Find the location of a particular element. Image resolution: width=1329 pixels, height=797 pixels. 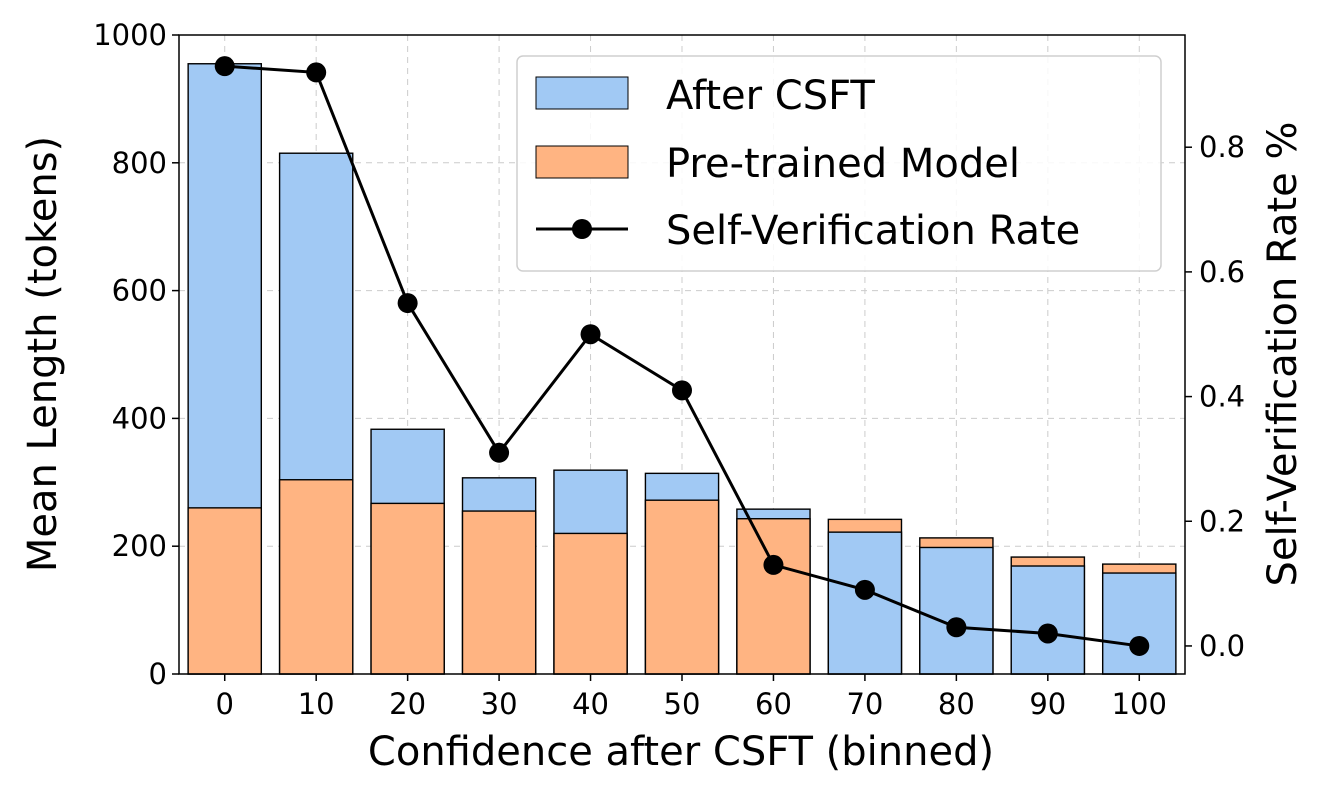

legend-swatch-marker is located at coordinates (582, 229).